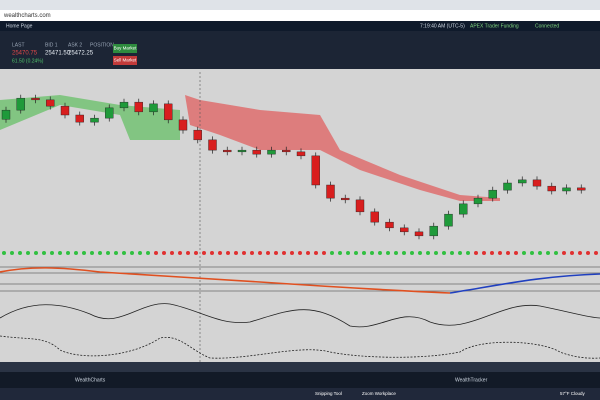 The image size is (600, 400). Describe the element at coordinates (81, 54) in the screenshot. I see `ask: 25472.25` at that location.